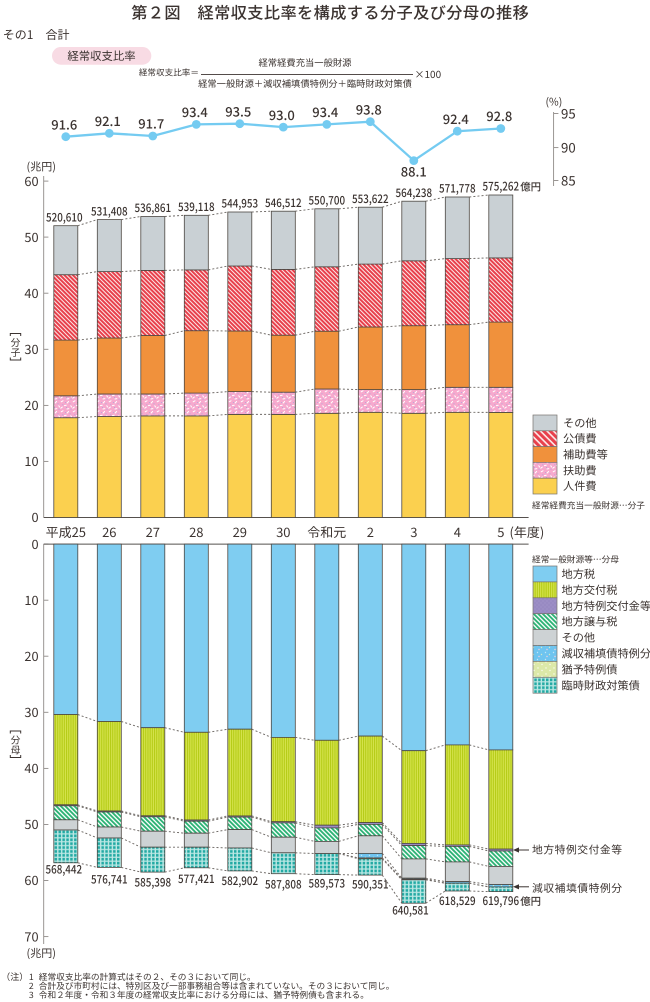  What do you see at coordinates (64, 123) in the screenshot?
I see `svg-text: 91.6` at bounding box center [64, 123].